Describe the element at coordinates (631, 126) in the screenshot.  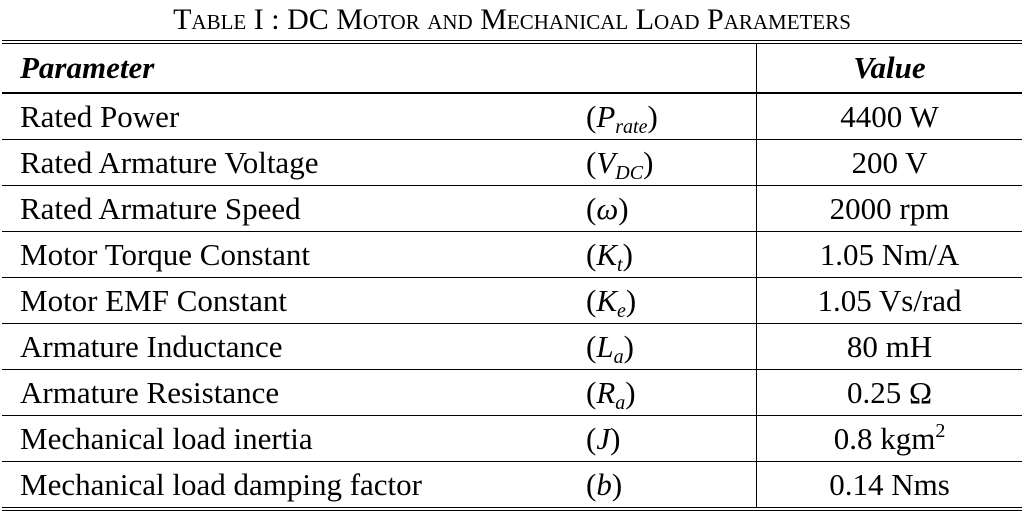
I see `symbol-subscript: rate` at that location.